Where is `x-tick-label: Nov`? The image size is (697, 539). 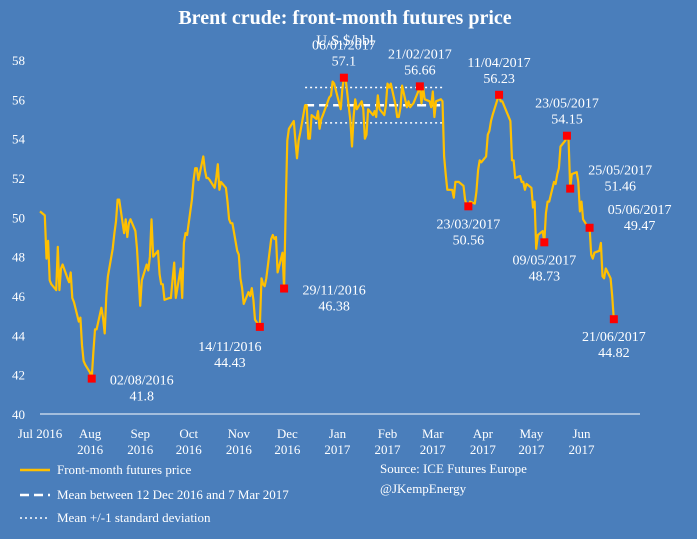
x-tick-label: Nov is located at coordinates (239, 433).